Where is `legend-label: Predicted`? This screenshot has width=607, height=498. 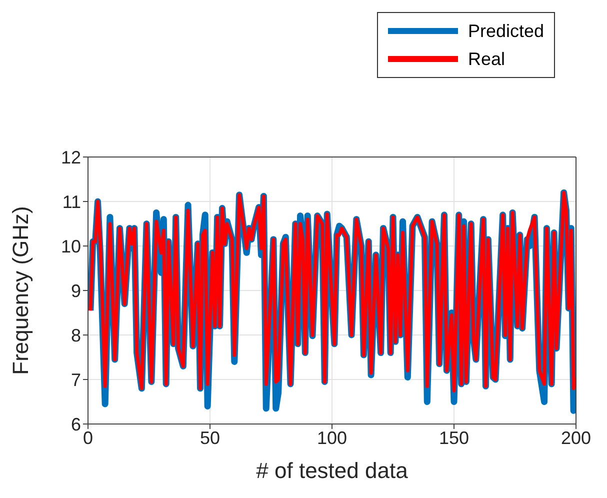
legend-label: Predicted is located at coordinates (506, 31).